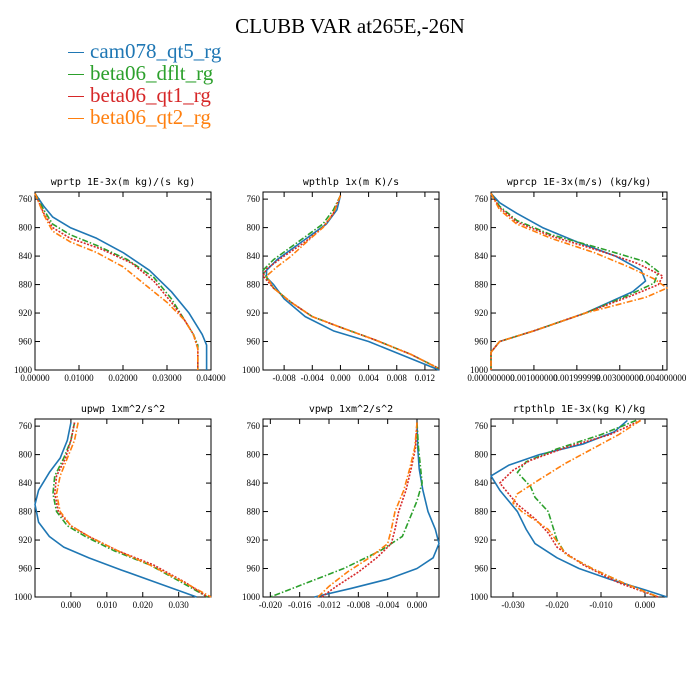 Image resolution: width=700 pixels, height=700 pixels. I want to click on x-tick-label: 0.000000000, so click(491, 378).